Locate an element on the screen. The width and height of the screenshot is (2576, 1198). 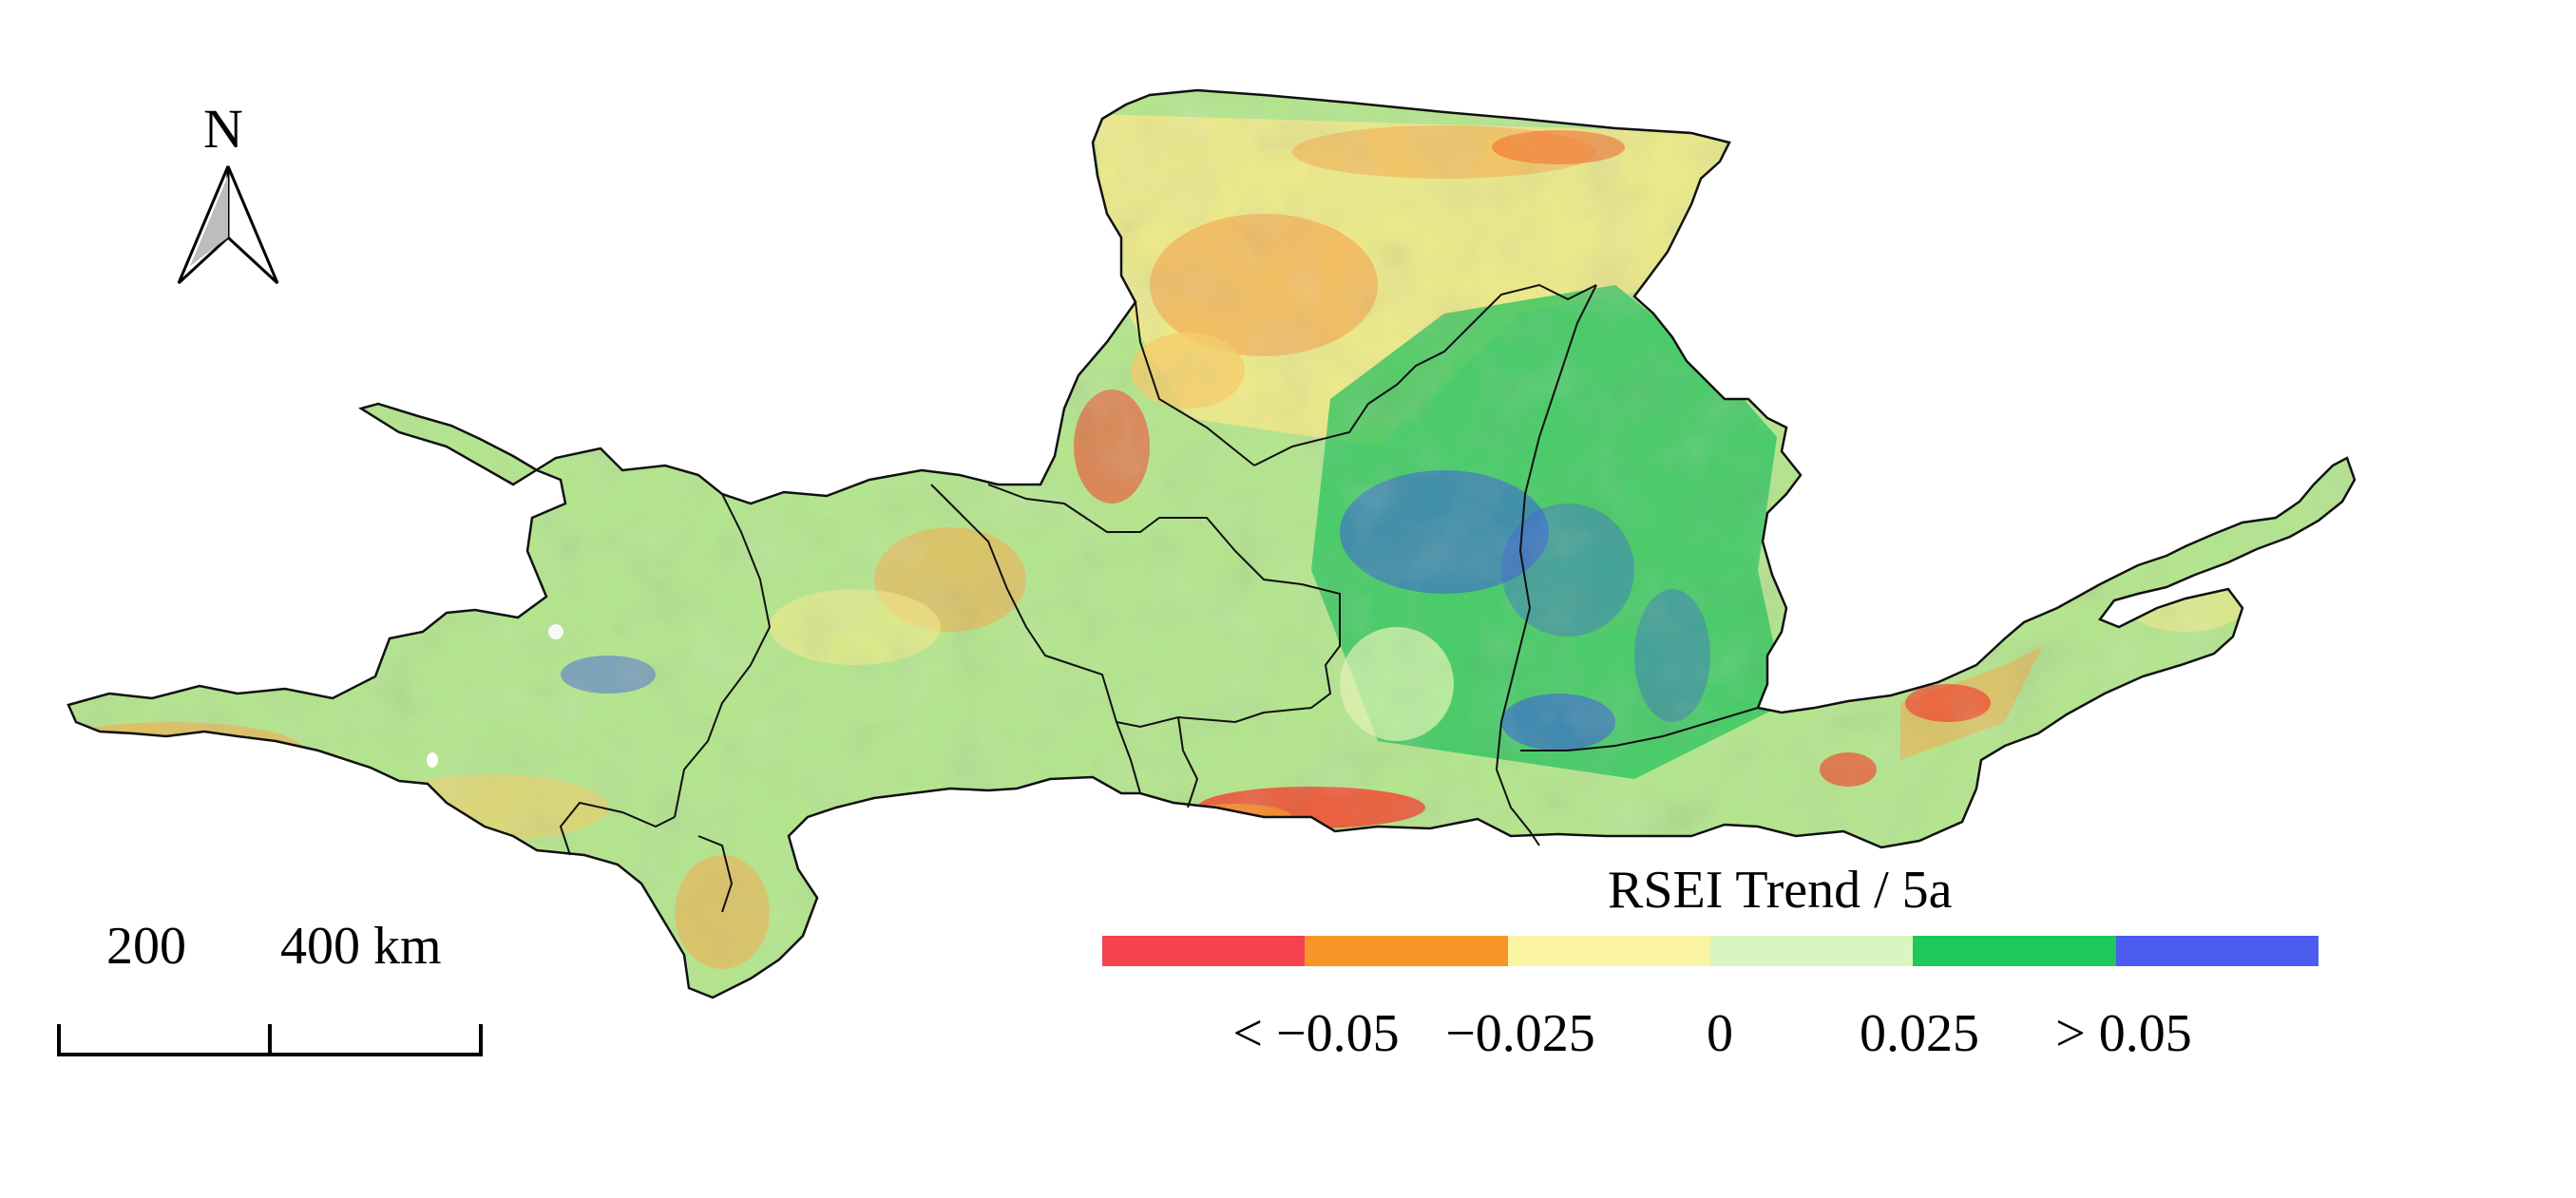
north-arrow-icon is located at coordinates (228, 225).